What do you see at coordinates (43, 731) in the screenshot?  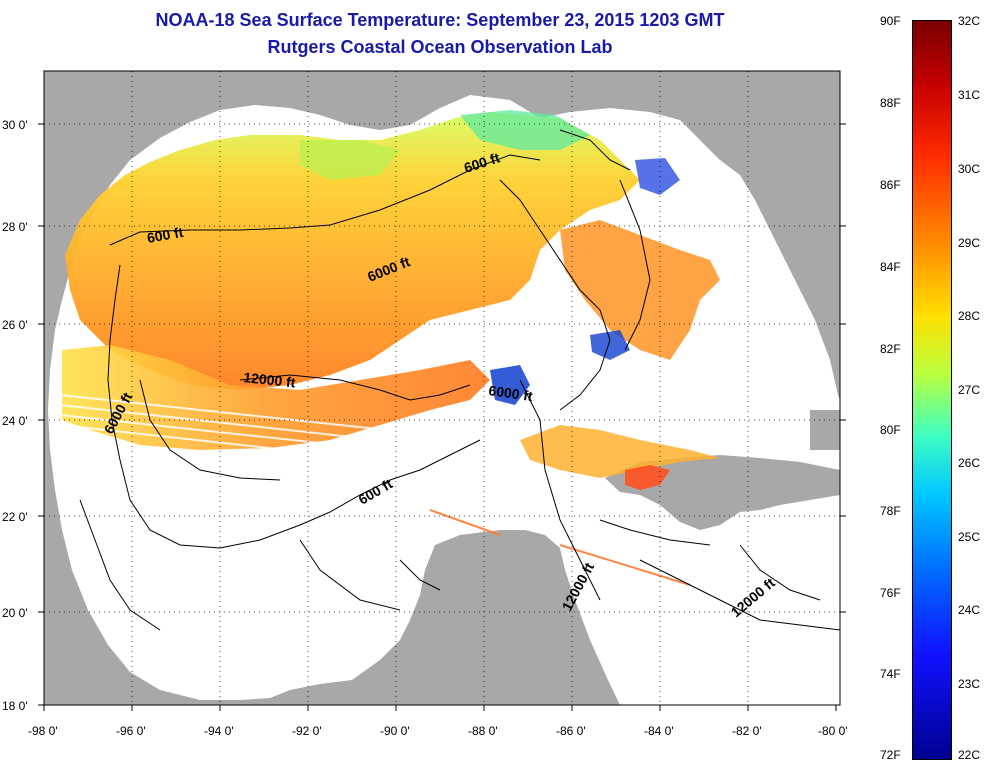 I see `x-tick-label: -98 0'` at bounding box center [43, 731].